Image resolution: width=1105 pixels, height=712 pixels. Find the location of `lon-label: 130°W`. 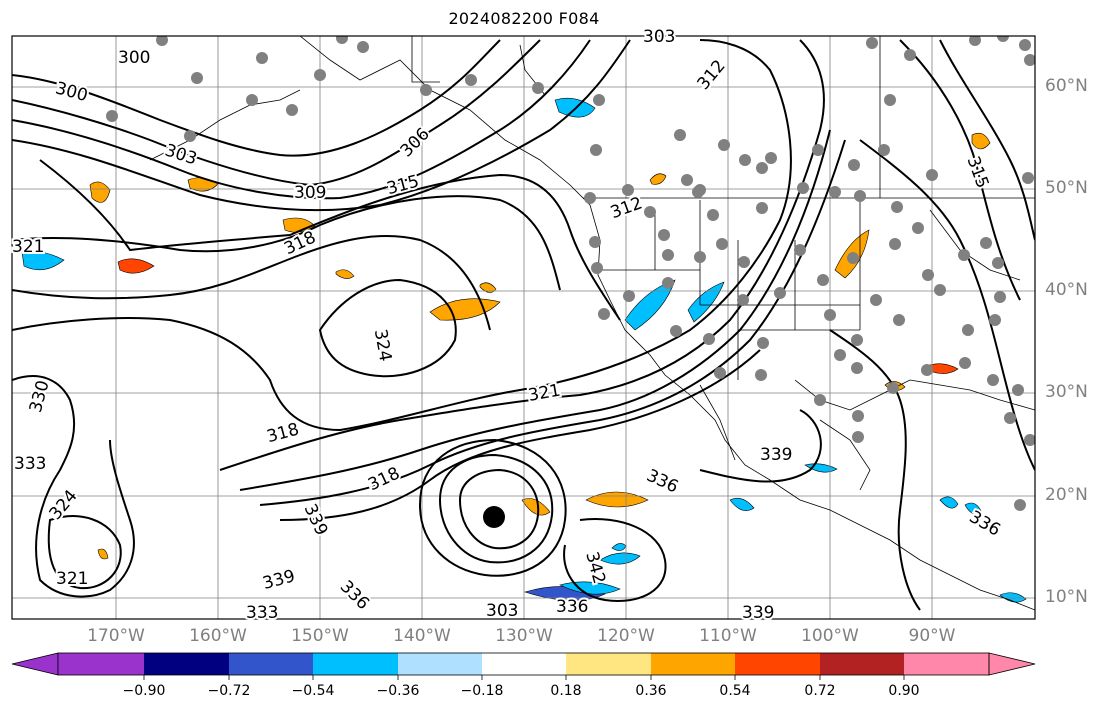

lon-label: 130°W is located at coordinates (524, 636).